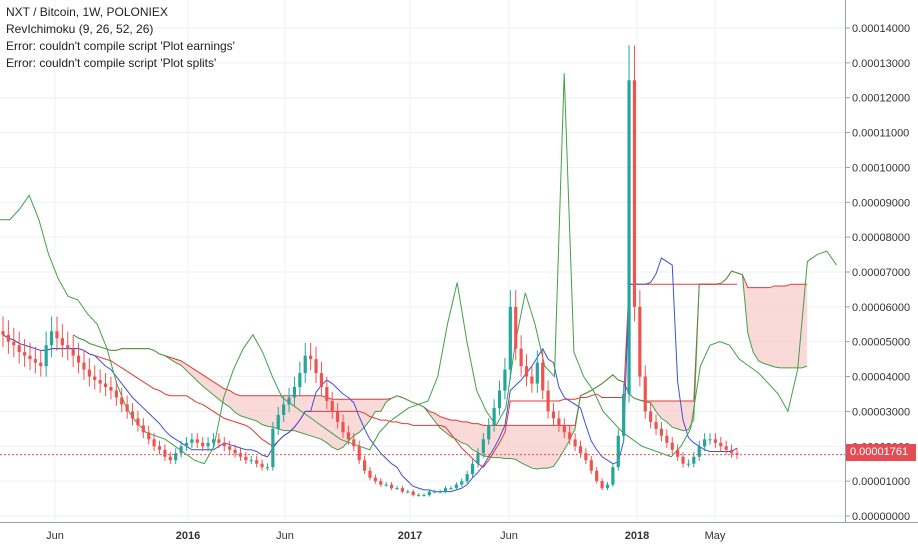 The image size is (918, 544). I want to click on price-tick-label: 0.00013000, so click(881, 64).